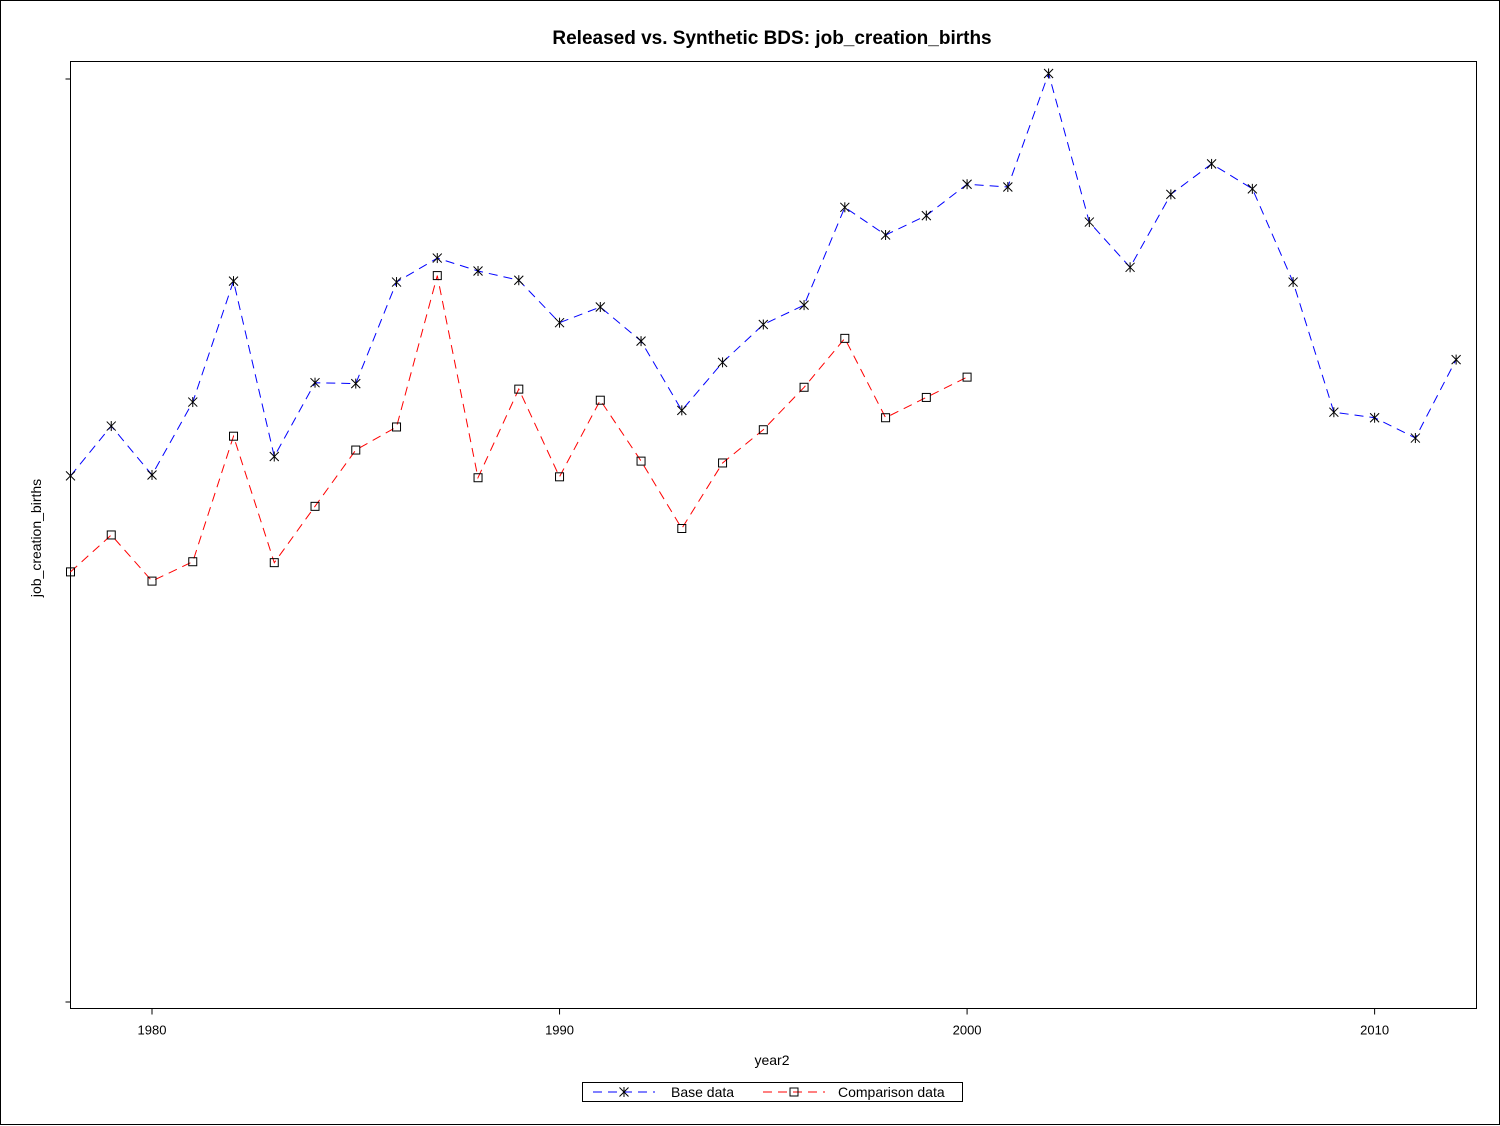 Image resolution: width=1500 pixels, height=1126 pixels. I want to click on legend-items: Base data Comparison data, so click(769, 1092).